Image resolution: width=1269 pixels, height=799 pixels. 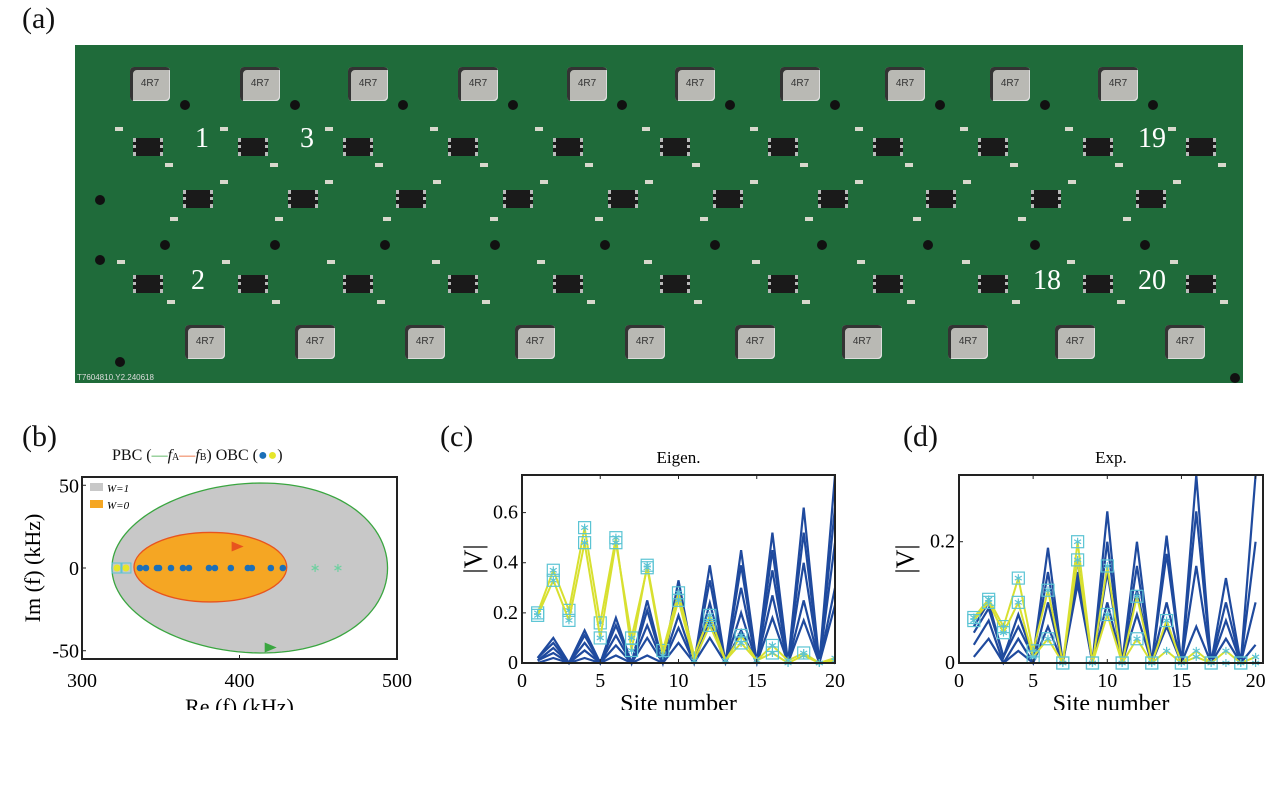 What do you see at coordinates (678, 700) in the screenshot?
I see `x-axis-label: Site number` at bounding box center [678, 700].